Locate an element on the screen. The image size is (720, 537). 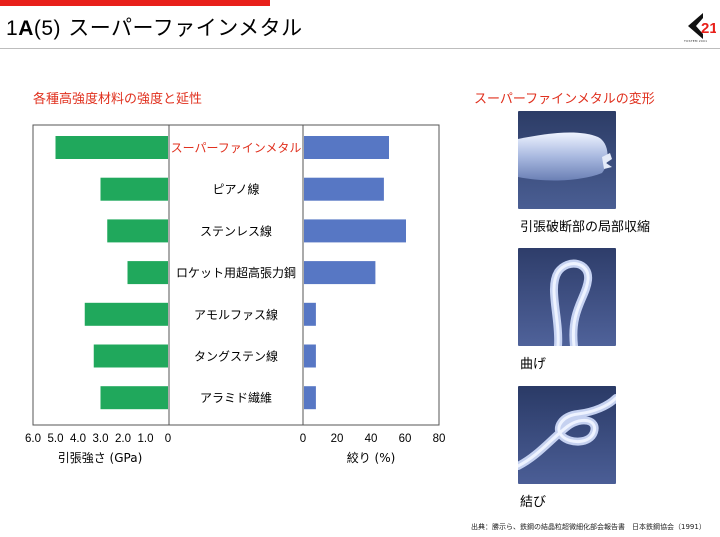
category-label: ステンレス線 is located at coordinates (236, 230).